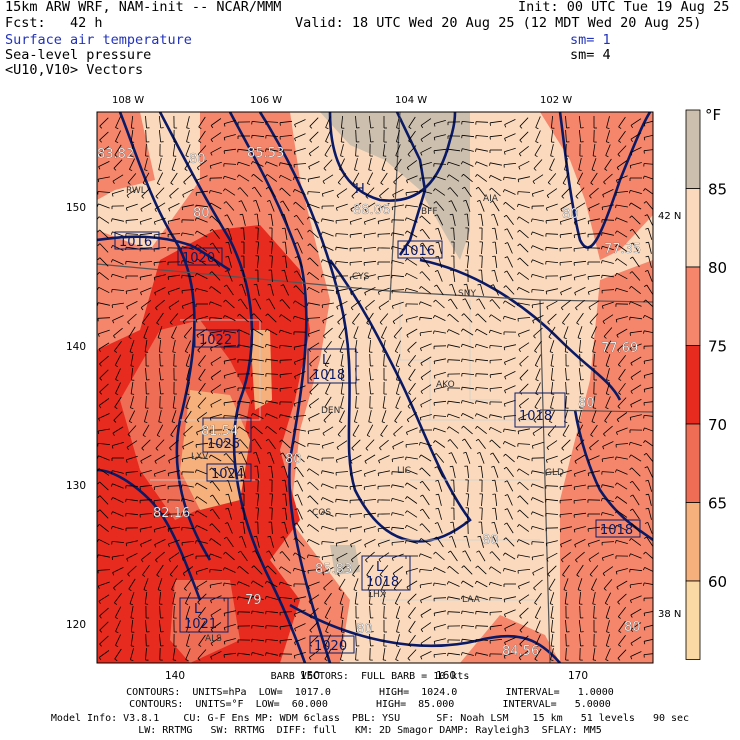 This screenshot has height=740, width=740. Describe the element at coordinates (570, 214) in the screenshot. I see `temp-label: 80` at that location.